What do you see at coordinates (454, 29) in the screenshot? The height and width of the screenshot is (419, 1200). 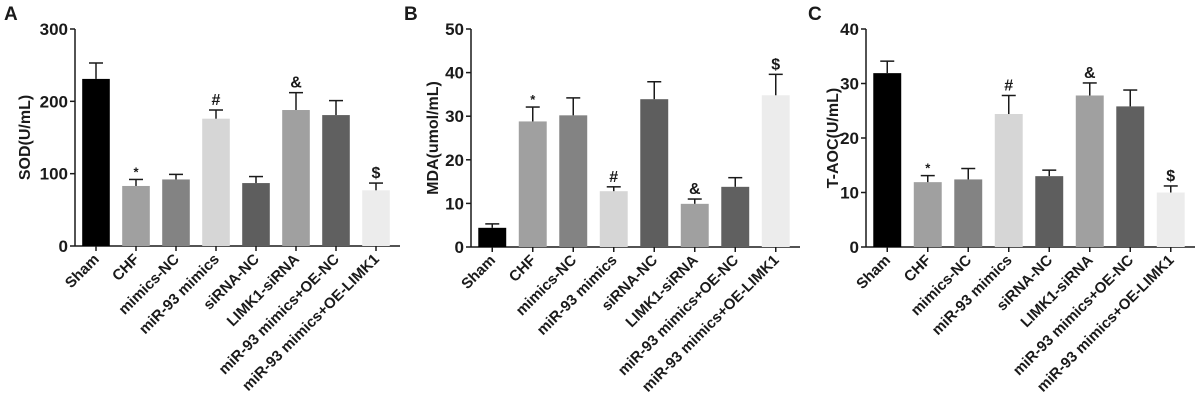 I see `y-tick-label: 50` at bounding box center [454, 29].